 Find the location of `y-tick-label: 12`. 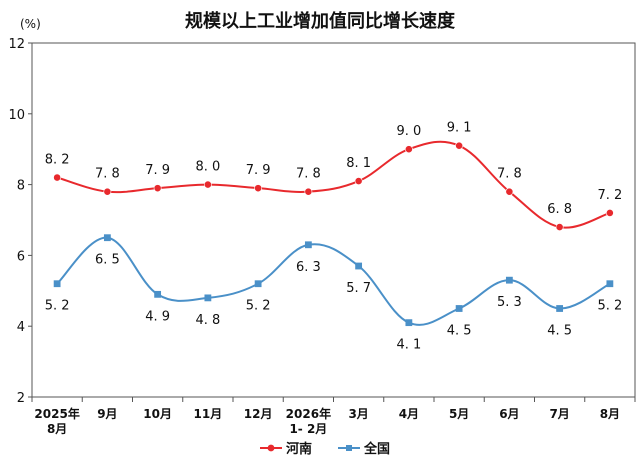

y-tick-label: 12 is located at coordinates (16, 44).